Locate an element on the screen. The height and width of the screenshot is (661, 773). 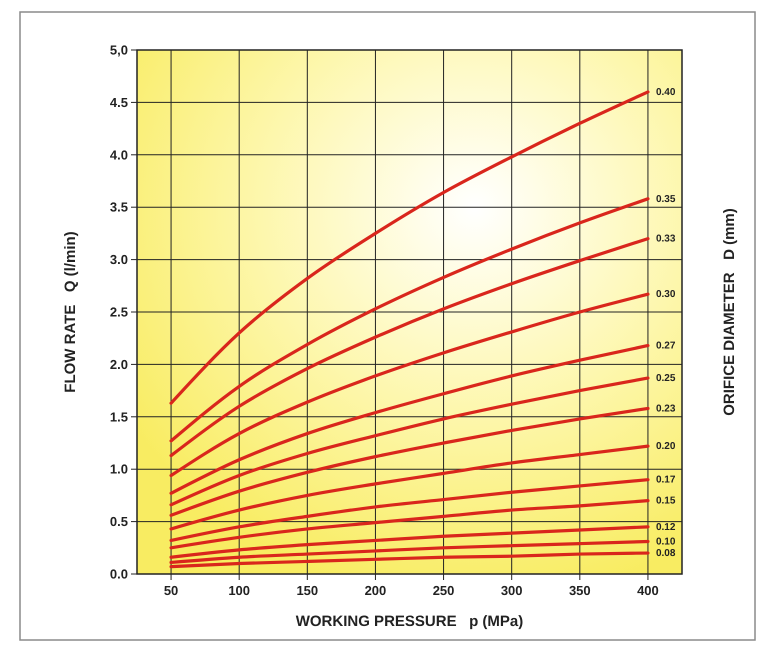
y-tick-label: 2.5 is located at coordinates (119, 312).